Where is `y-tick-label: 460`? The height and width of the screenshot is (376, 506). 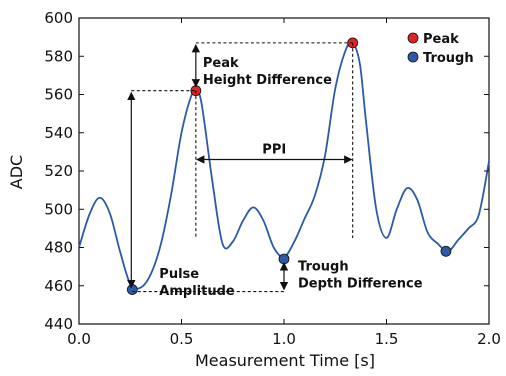
y-tick-label: 460 is located at coordinates (58, 286).